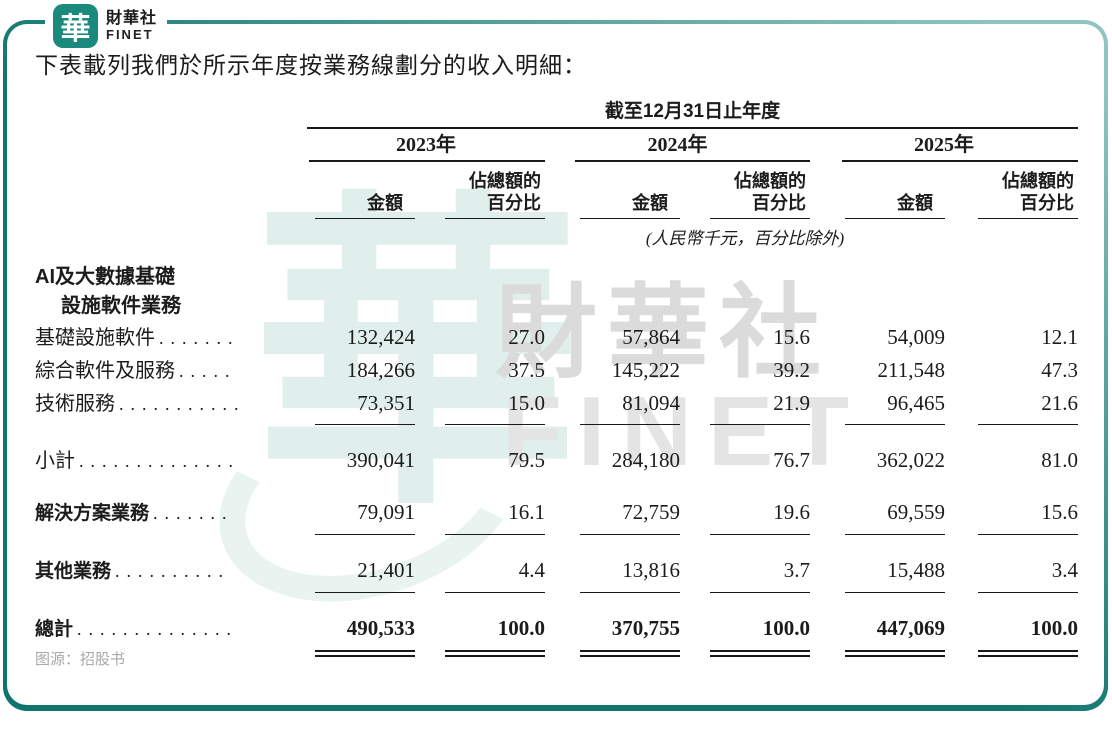  Describe the element at coordinates (1059, 460) in the screenshot. I see `cell-value: 81.0` at that location.